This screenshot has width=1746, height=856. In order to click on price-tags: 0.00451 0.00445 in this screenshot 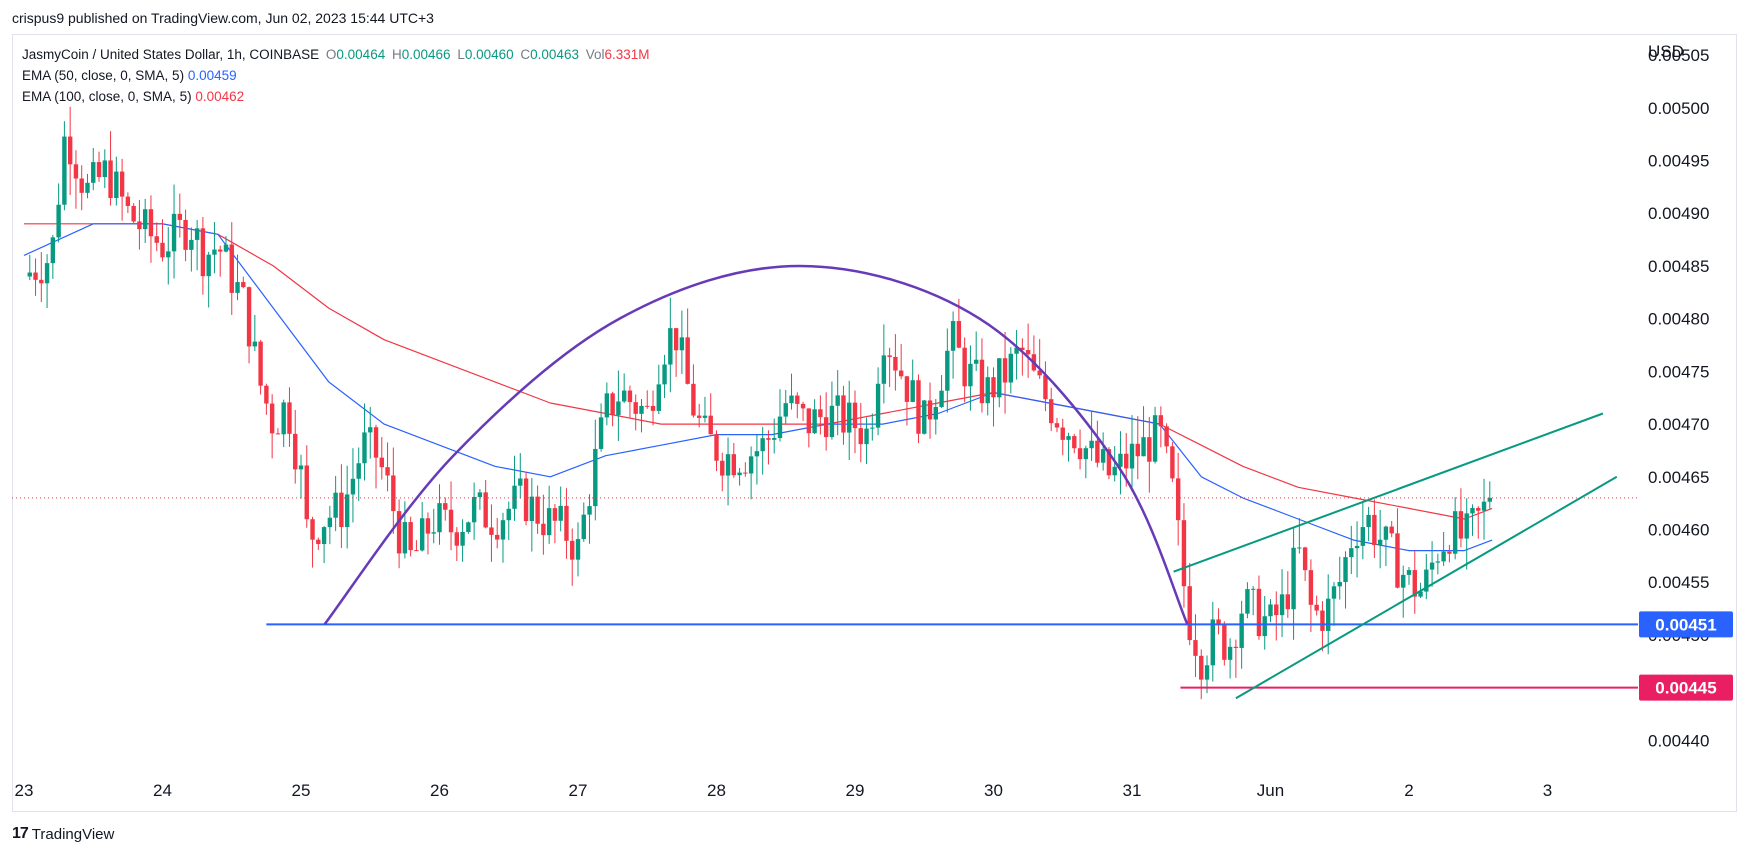, I will do `click(1686, 656)`.